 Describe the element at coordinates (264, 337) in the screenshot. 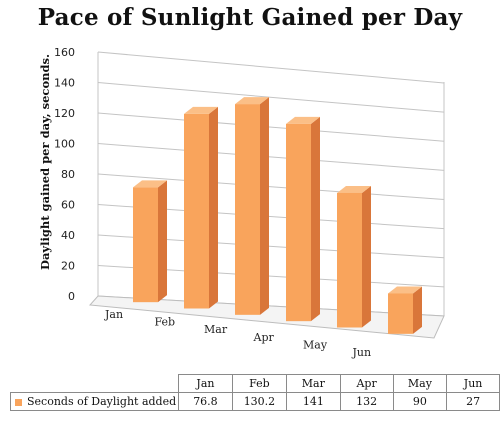

I see `x-tick-label: Apr` at that location.